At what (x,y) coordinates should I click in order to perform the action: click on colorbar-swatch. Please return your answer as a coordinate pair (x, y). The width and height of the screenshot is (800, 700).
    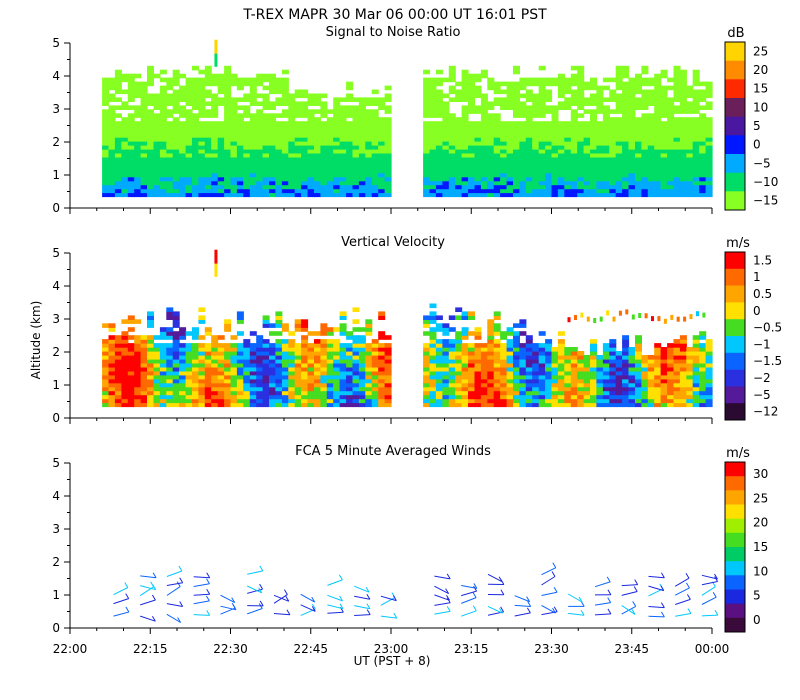
    Looking at the image, I should click on (735, 163).